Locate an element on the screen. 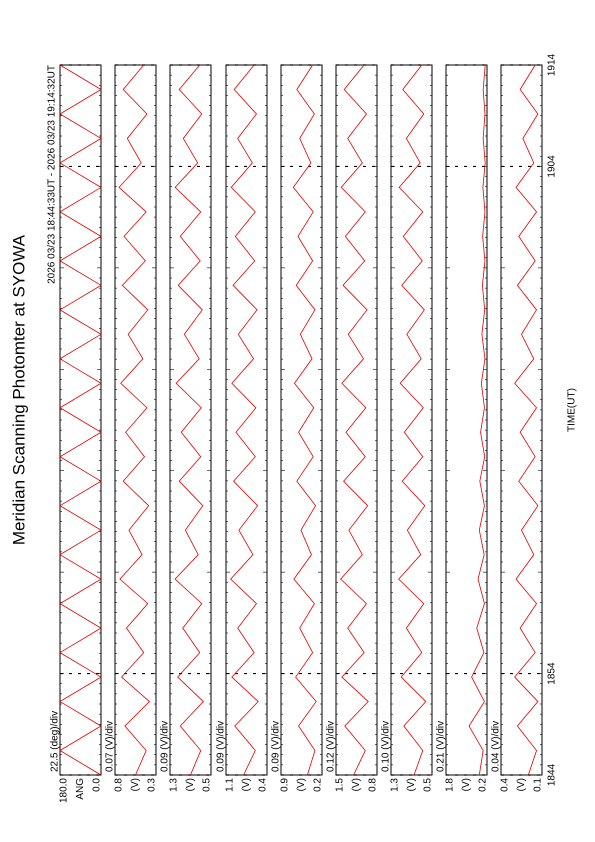 This screenshot has height=842, width=595. x-tick-label: 1914 is located at coordinates (552, 64).